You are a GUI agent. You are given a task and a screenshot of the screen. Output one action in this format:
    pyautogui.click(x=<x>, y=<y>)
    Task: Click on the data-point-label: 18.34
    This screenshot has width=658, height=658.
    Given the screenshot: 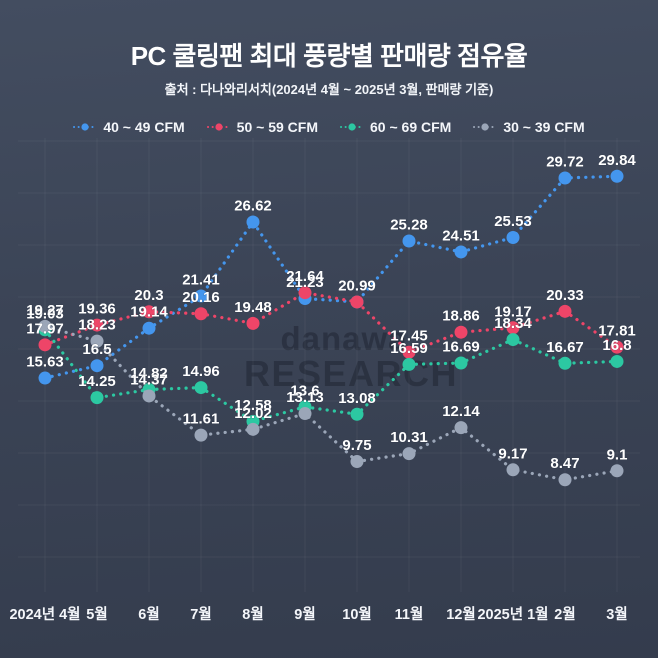 What is the action you would take?
    pyautogui.click(x=513, y=323)
    